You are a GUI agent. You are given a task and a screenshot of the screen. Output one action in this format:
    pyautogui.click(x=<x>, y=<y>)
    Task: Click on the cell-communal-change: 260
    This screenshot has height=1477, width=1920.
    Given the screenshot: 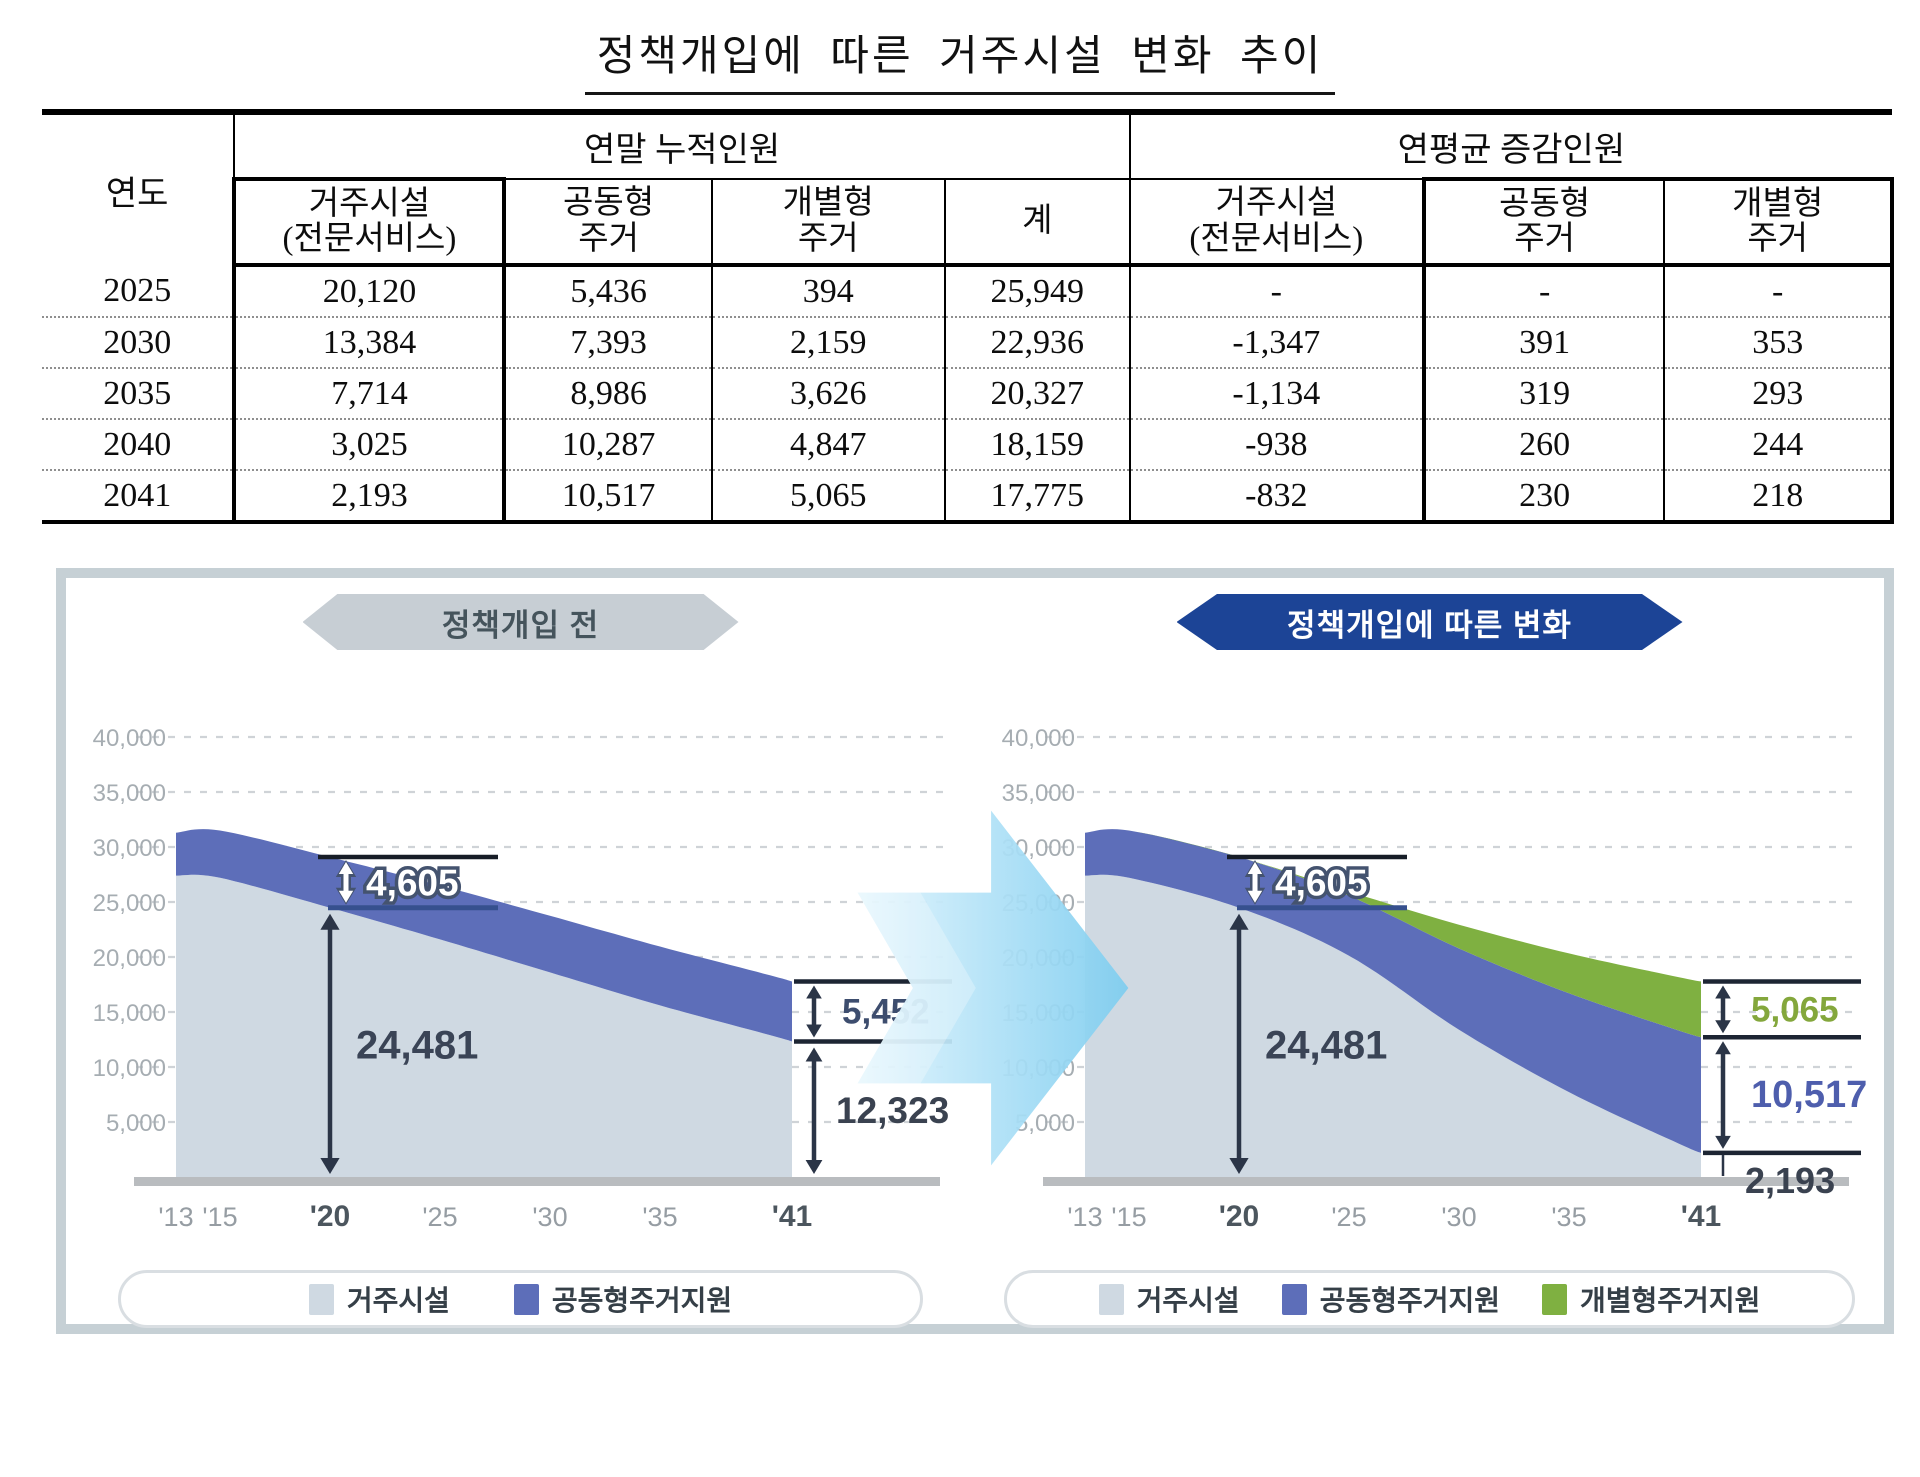 What is the action you would take?
    pyautogui.click(x=1543, y=445)
    